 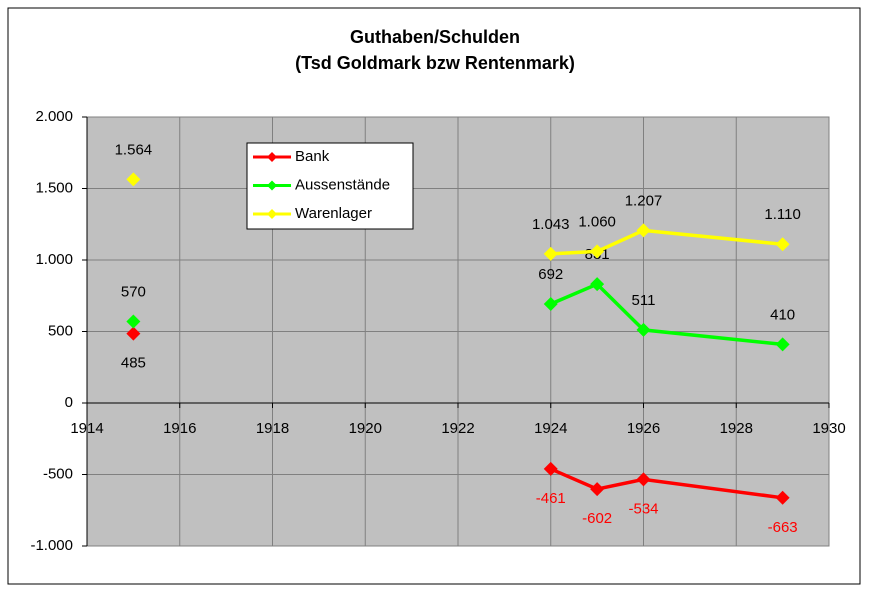 What do you see at coordinates (133, 363) in the screenshot?
I see `data-label: 485` at bounding box center [133, 363].